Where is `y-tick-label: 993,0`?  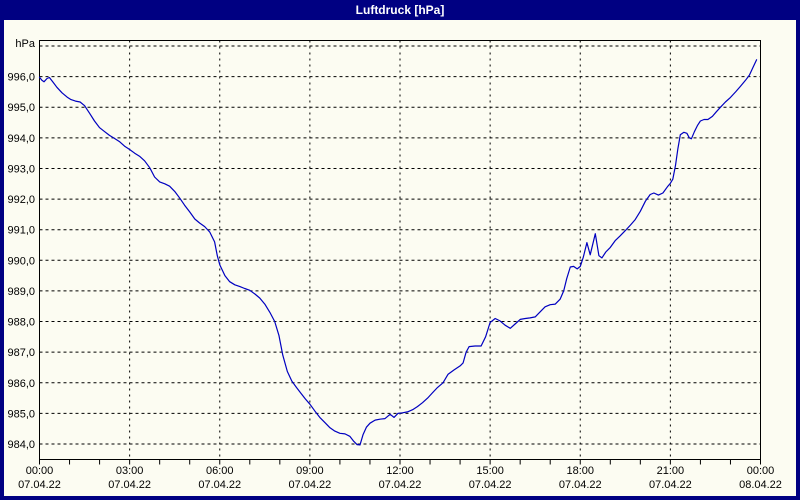 y-tick-label: 993,0 is located at coordinates (21, 169).